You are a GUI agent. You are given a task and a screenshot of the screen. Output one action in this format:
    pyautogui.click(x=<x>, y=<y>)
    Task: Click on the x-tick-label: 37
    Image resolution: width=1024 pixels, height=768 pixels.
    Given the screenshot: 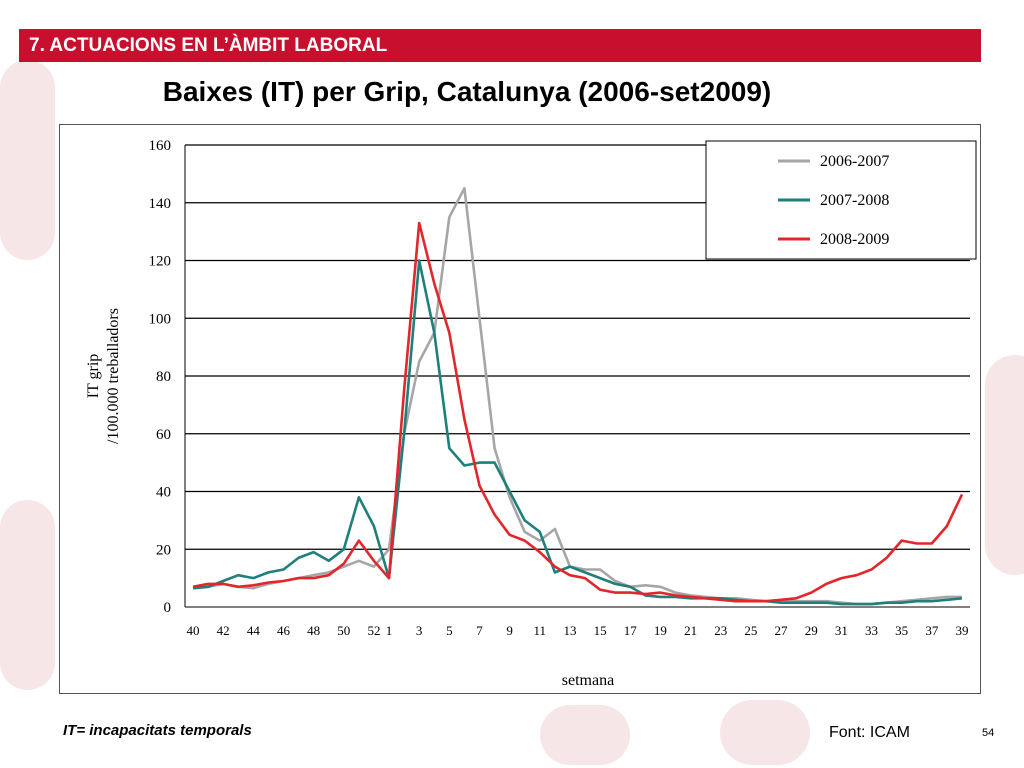 What is the action you would take?
    pyautogui.click(x=932, y=630)
    